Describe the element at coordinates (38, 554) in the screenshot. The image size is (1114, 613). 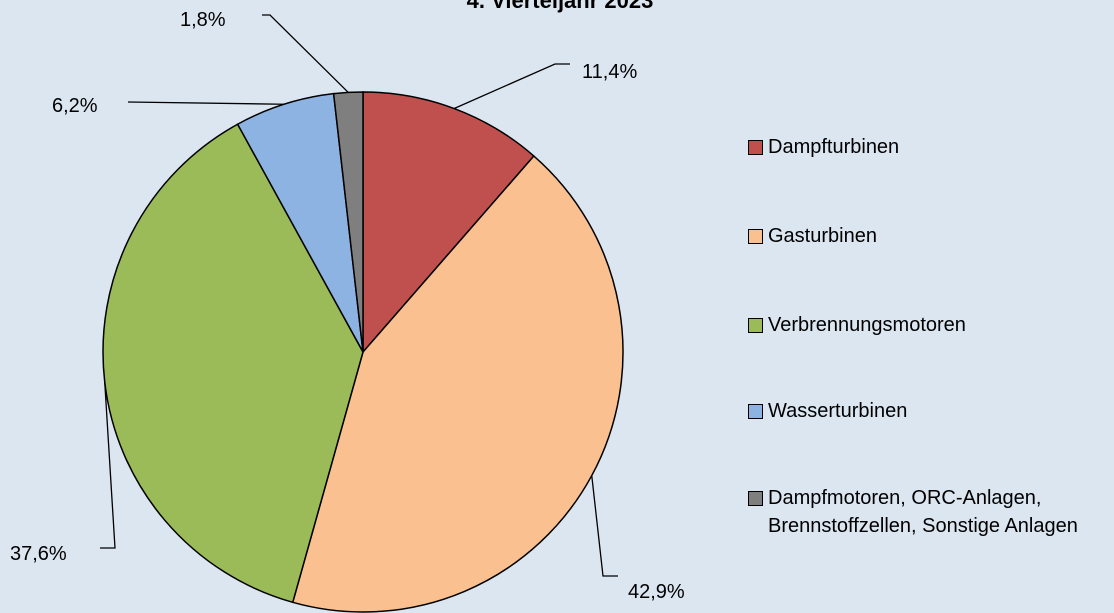
I see `data-label: 37,6%` at that location.